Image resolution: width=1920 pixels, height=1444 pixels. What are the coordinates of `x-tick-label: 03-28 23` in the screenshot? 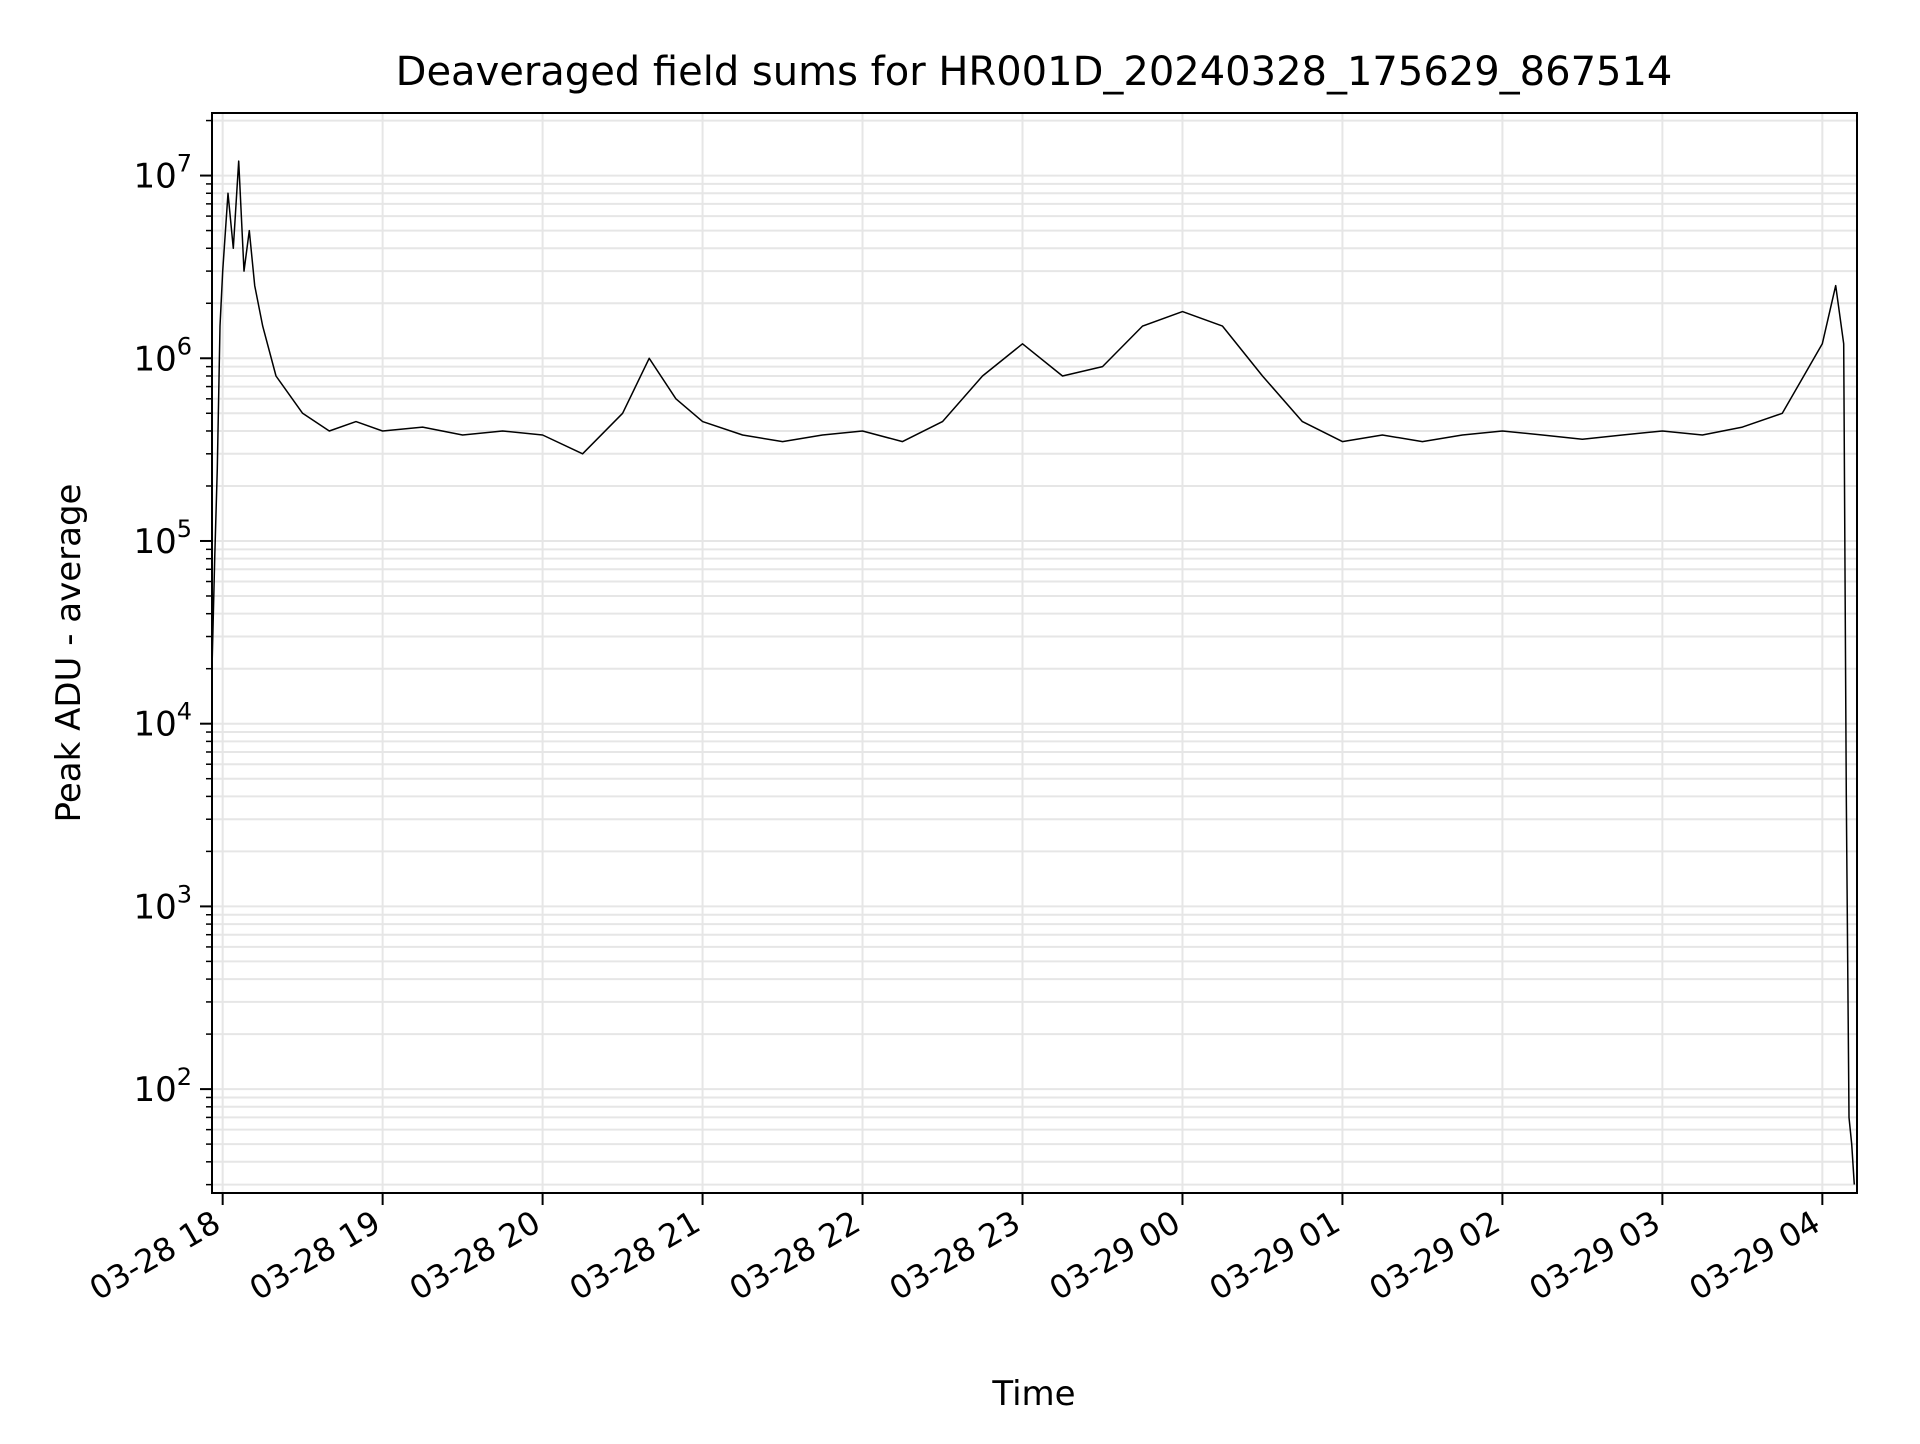 It's located at (955, 1255).